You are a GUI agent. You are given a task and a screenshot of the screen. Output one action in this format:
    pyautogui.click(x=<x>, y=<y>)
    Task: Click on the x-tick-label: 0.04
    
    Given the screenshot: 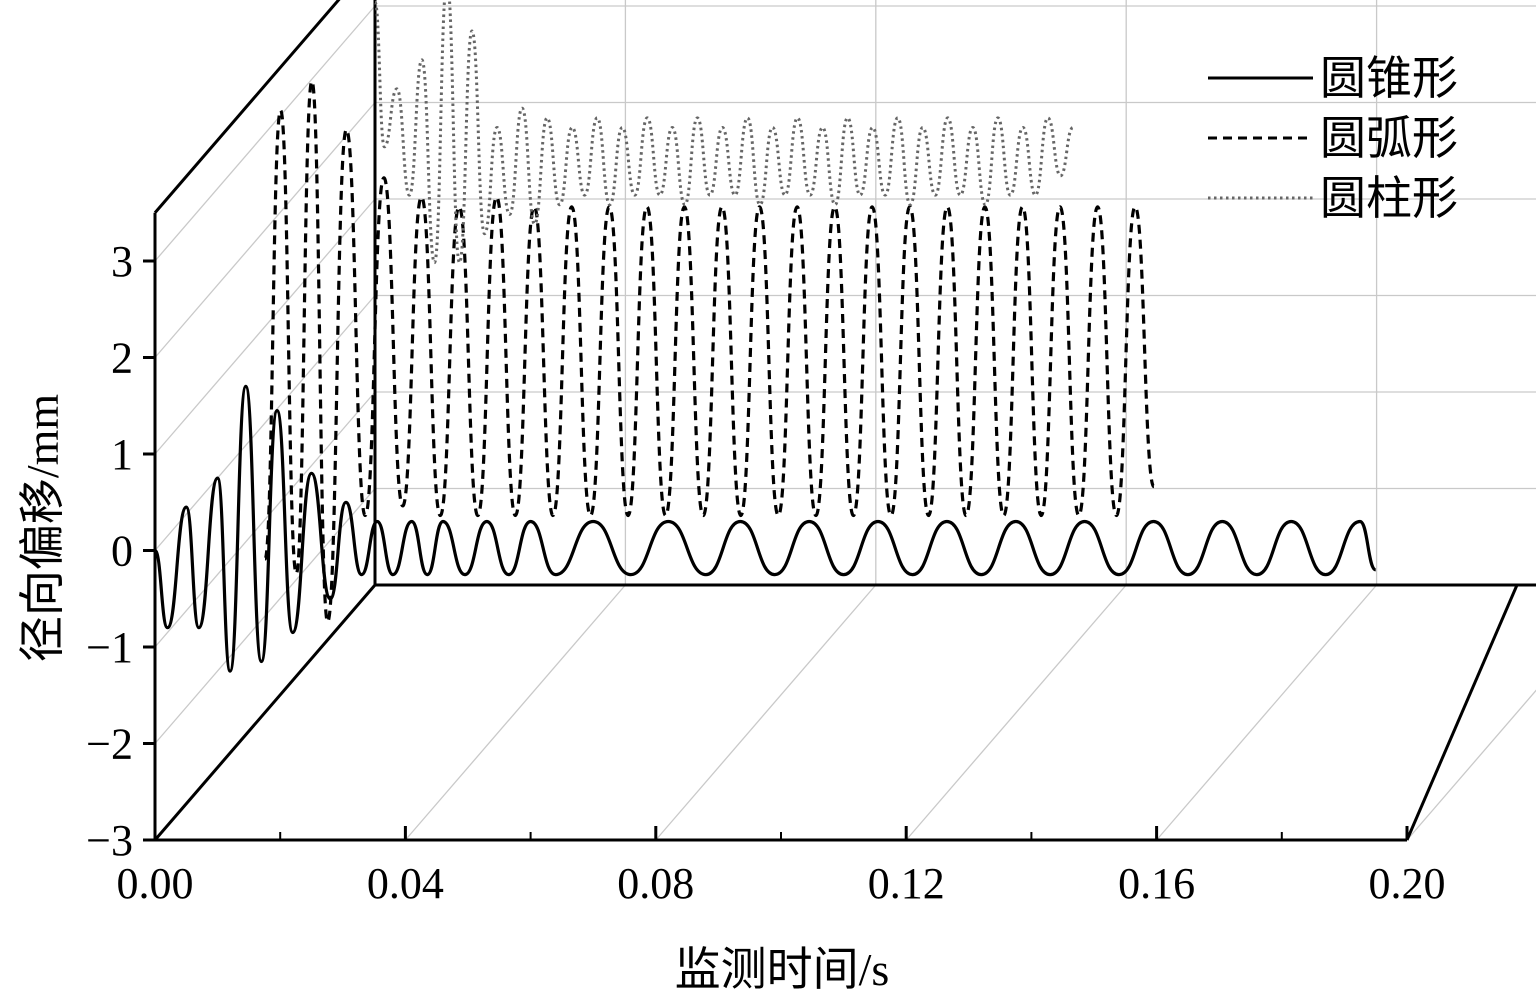 What is the action you would take?
    pyautogui.click(x=405, y=883)
    